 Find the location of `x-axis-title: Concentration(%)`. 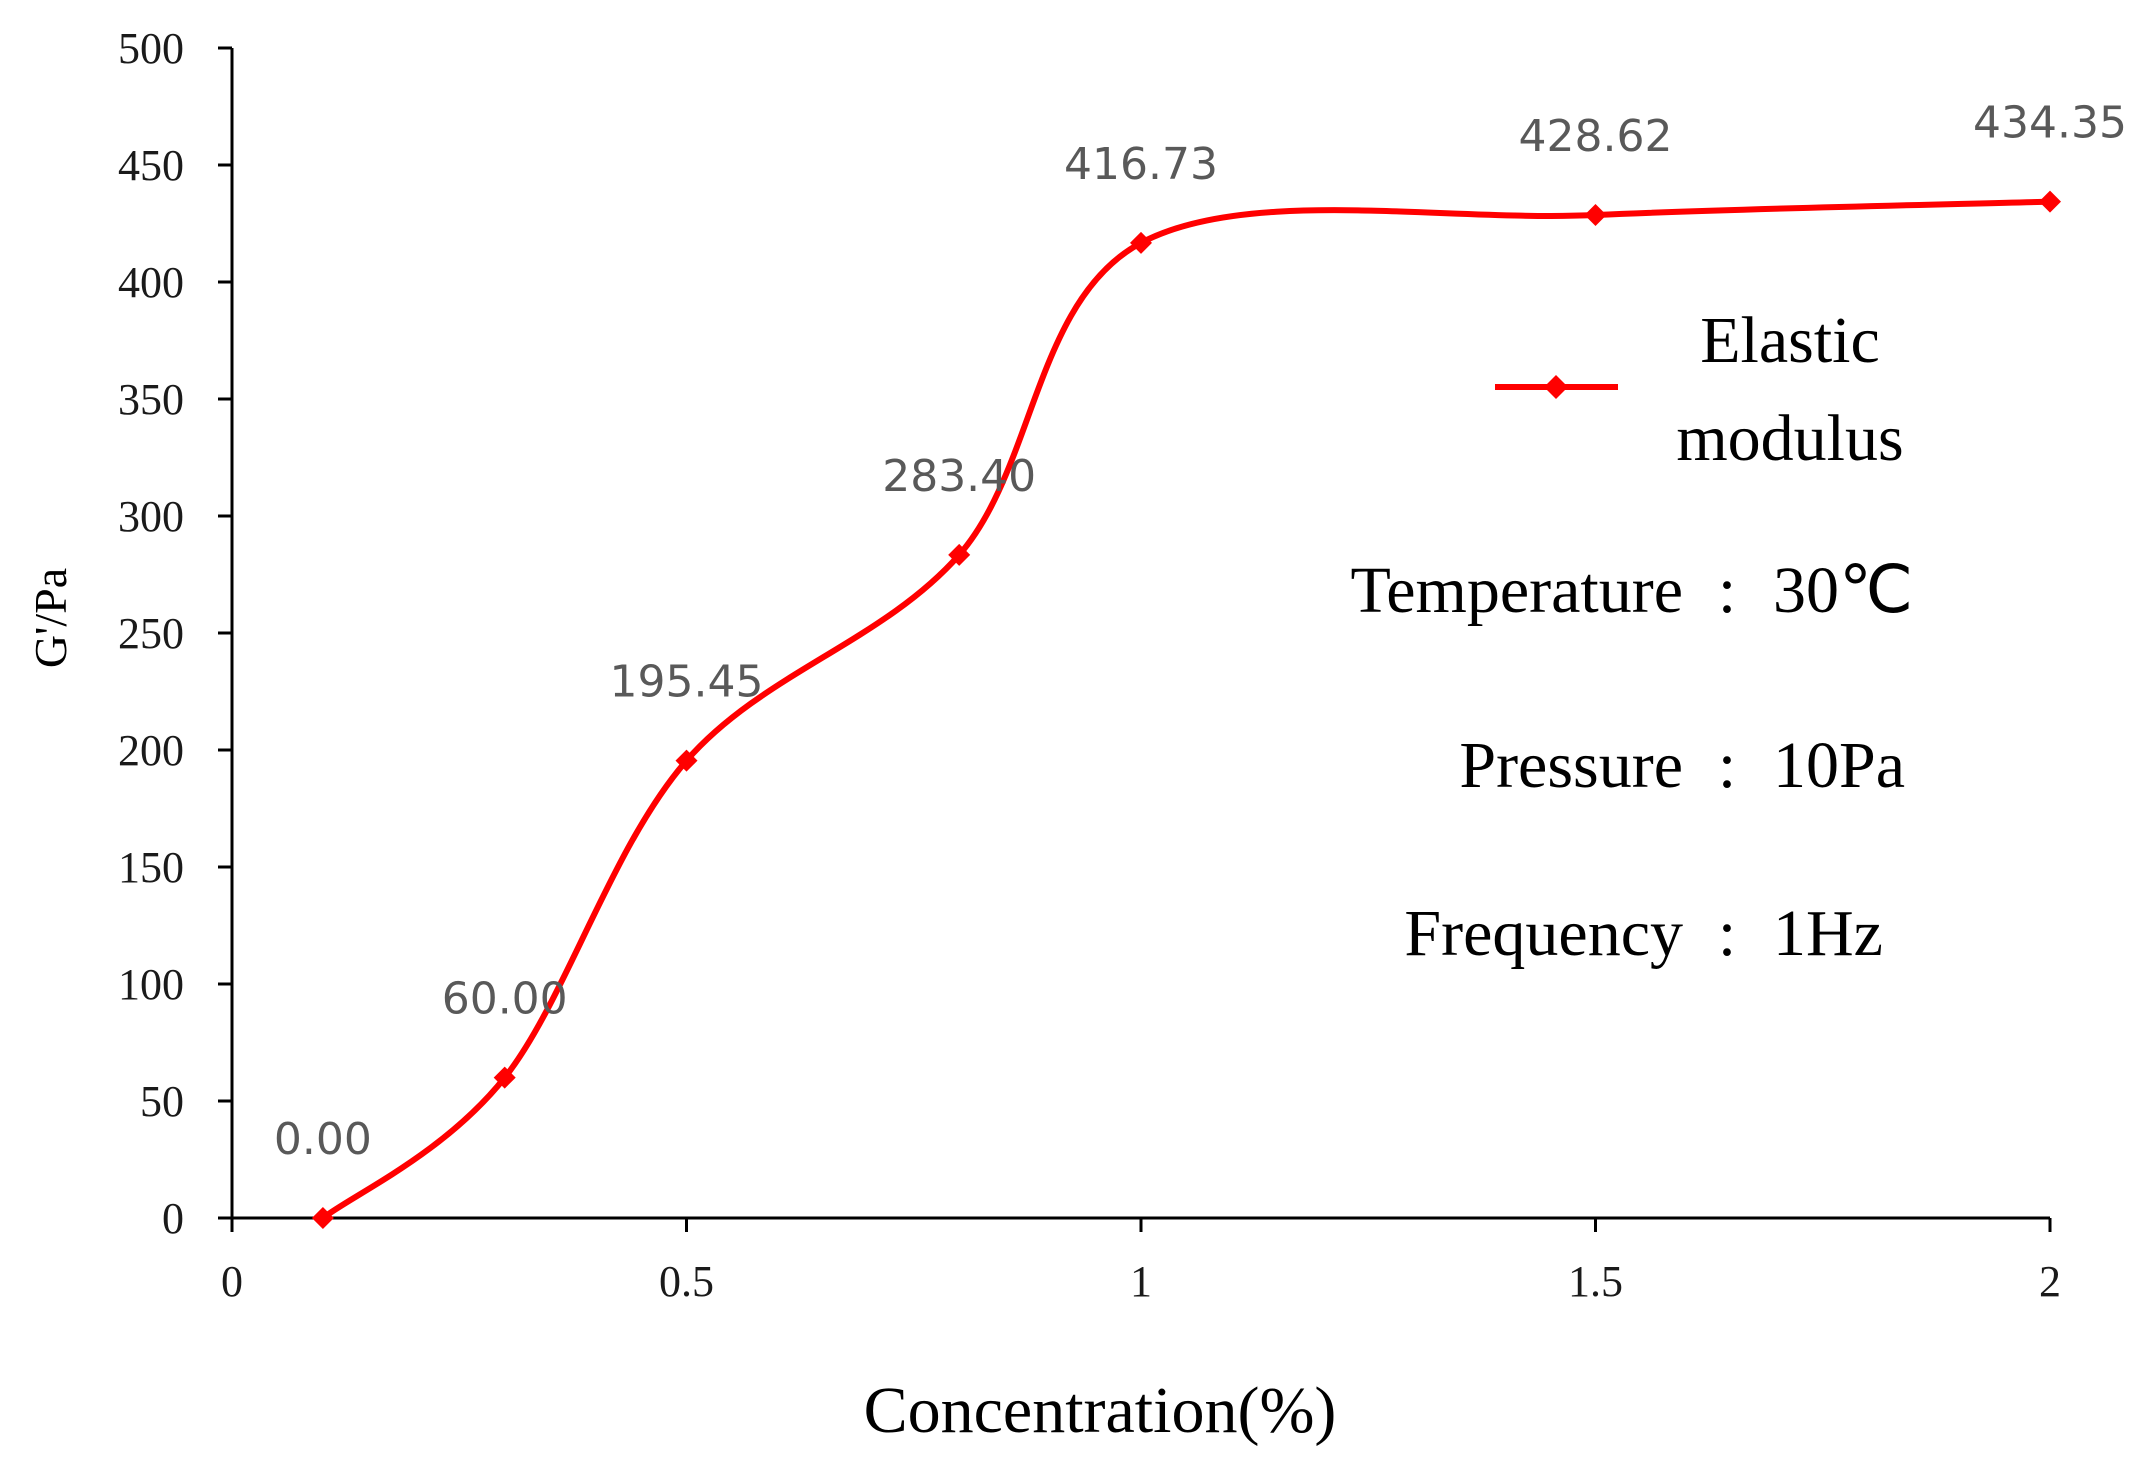

x-axis-title: Concentration(%) is located at coordinates (1100, 1410).